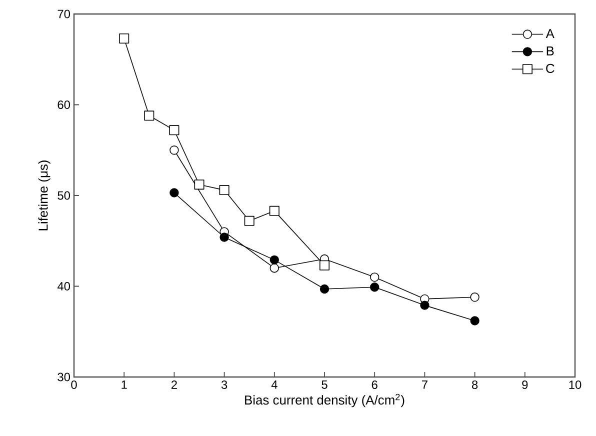 The image size is (596, 436). Describe the element at coordinates (64, 14) in the screenshot. I see `y-tick-label: 70` at that location.